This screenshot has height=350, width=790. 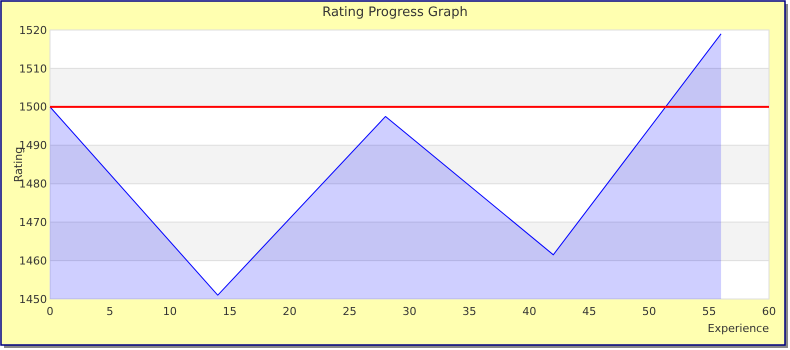 What do you see at coordinates (33, 222) in the screenshot?
I see `y-tick-label: 1470` at bounding box center [33, 222].